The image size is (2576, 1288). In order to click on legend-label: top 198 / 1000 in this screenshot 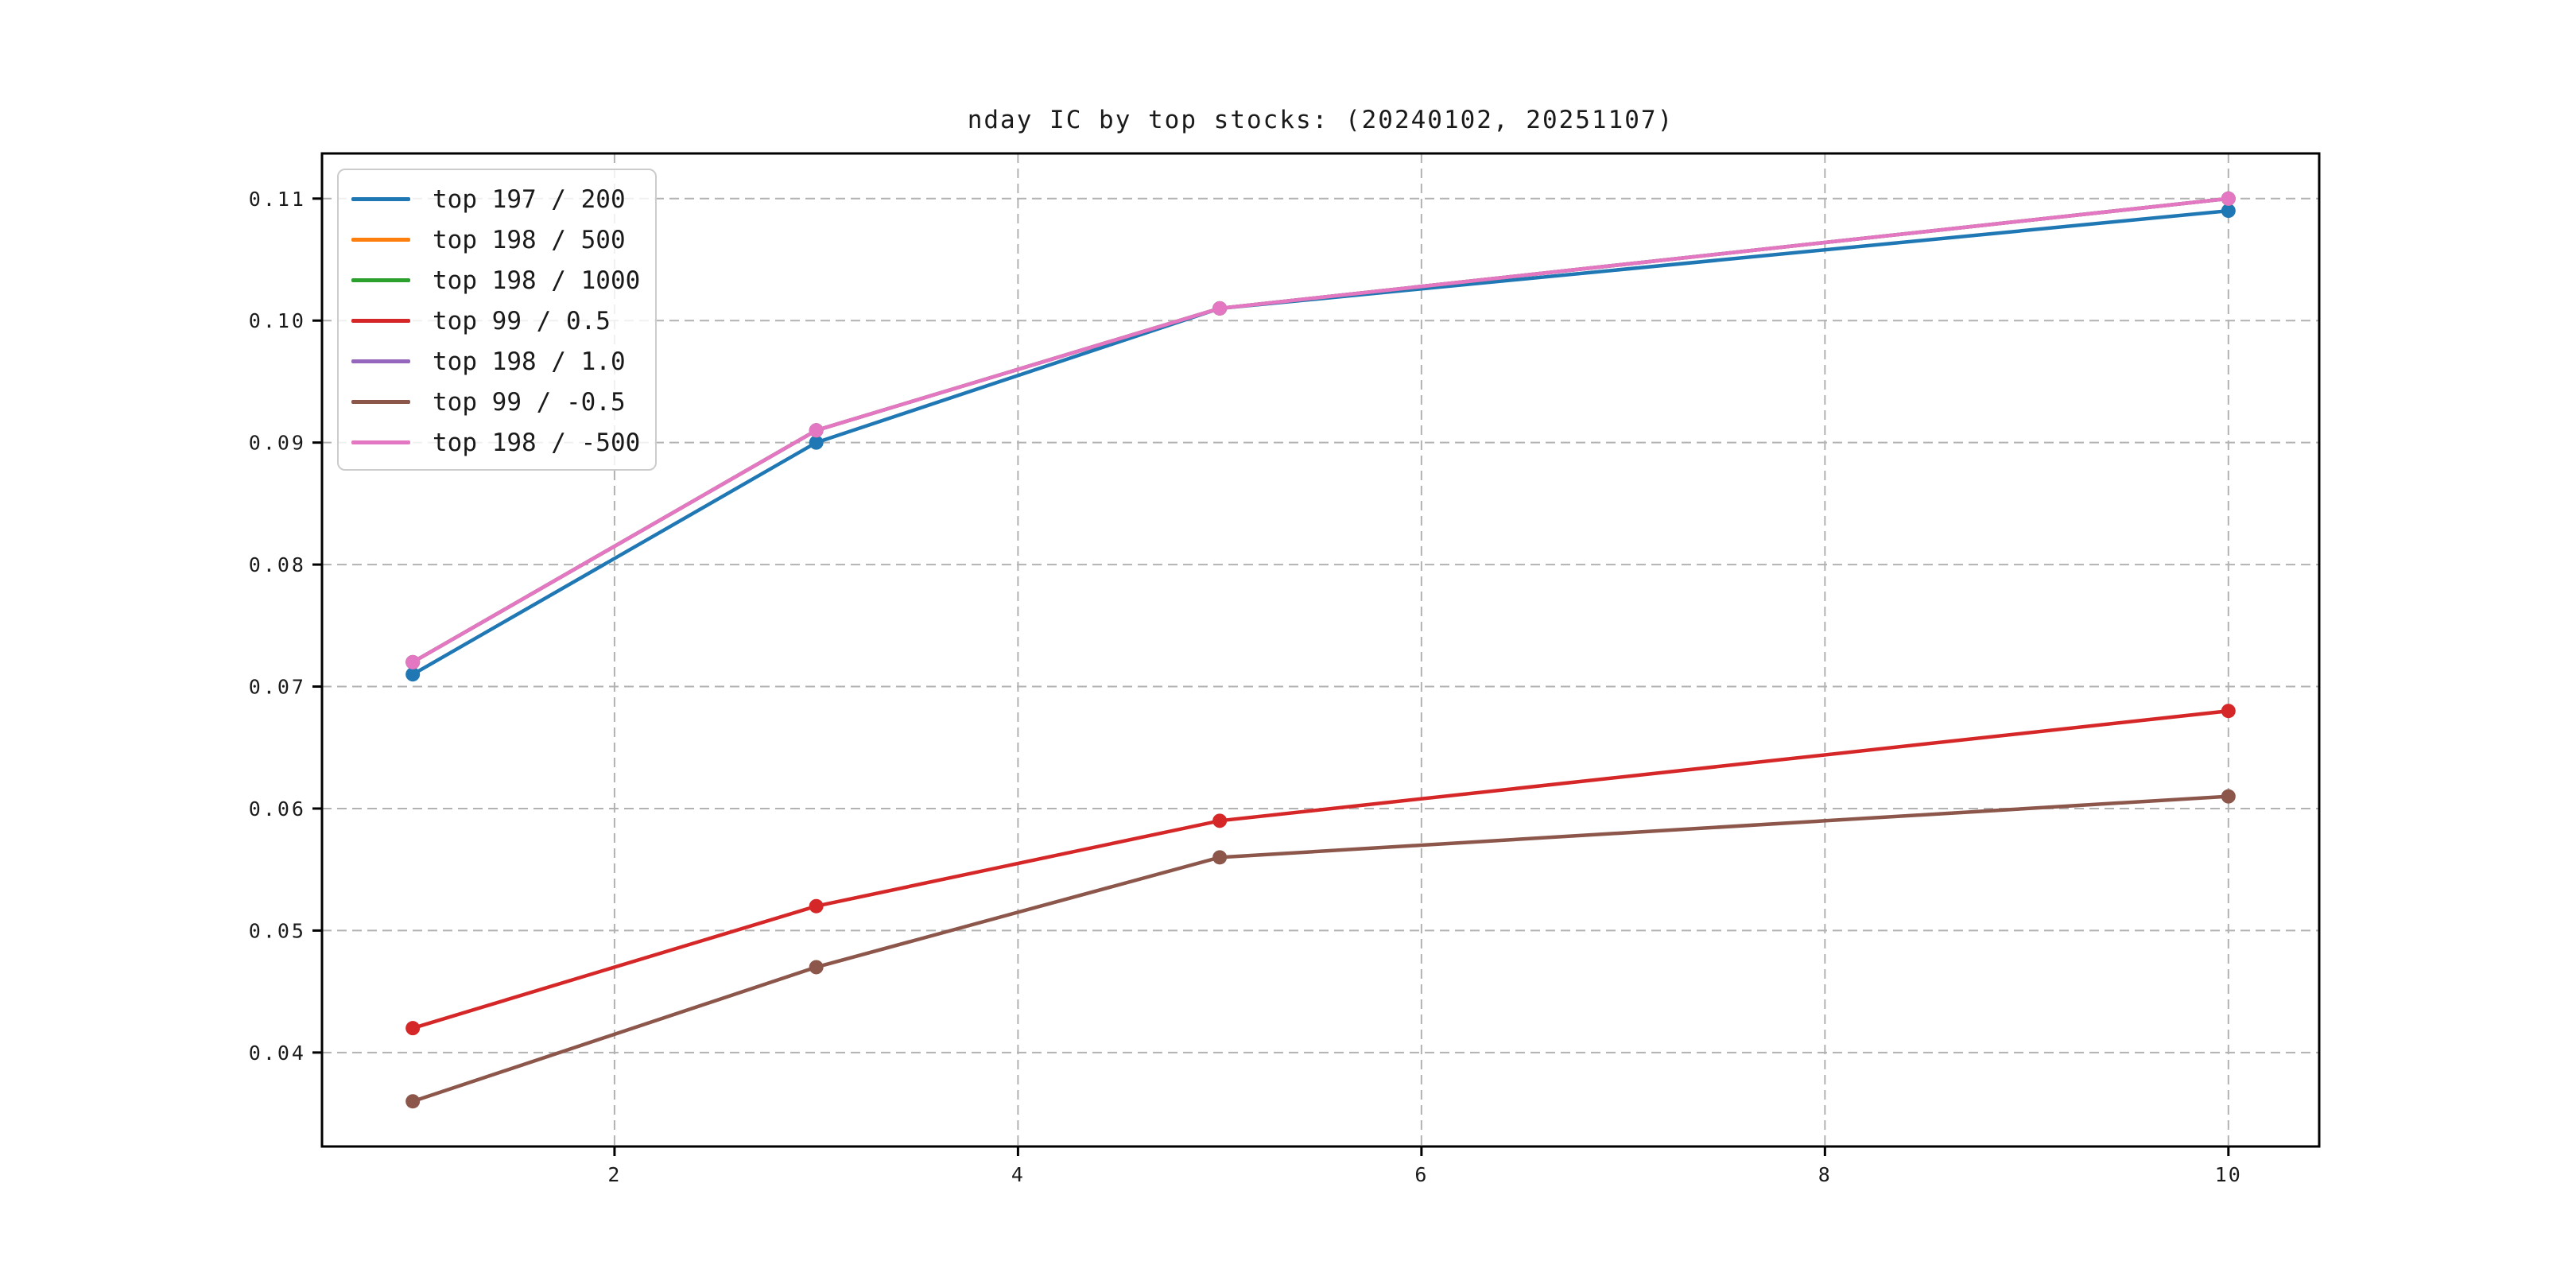, I will do `click(537, 281)`.